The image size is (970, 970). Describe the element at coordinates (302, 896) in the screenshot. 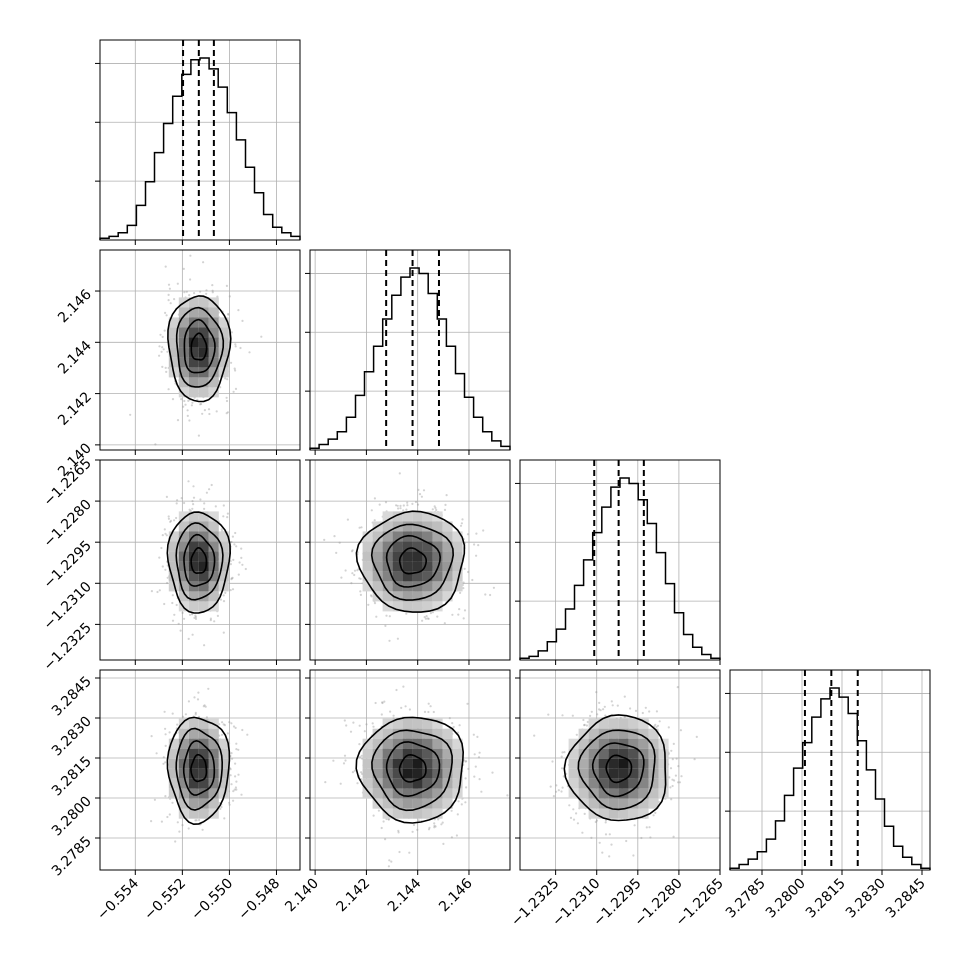

I see `x-tick-label: 2.140` at that location.